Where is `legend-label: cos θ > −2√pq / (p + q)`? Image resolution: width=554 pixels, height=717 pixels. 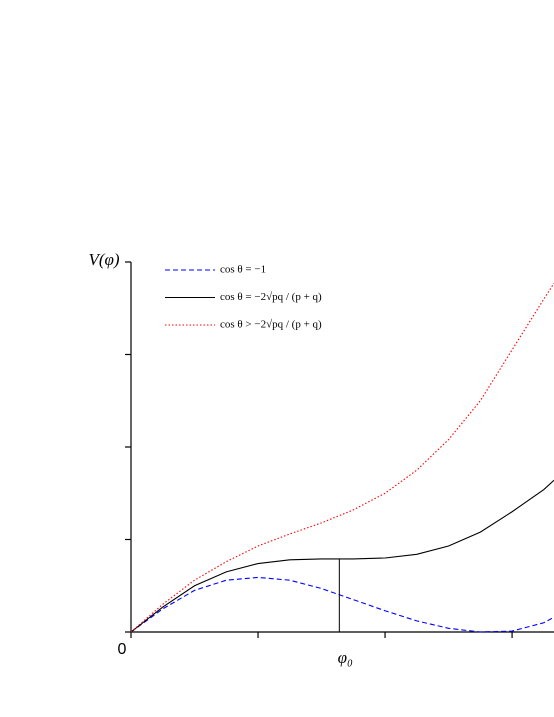 legend-label: cos θ > −2√pq / (p + q) is located at coordinates (271, 325).